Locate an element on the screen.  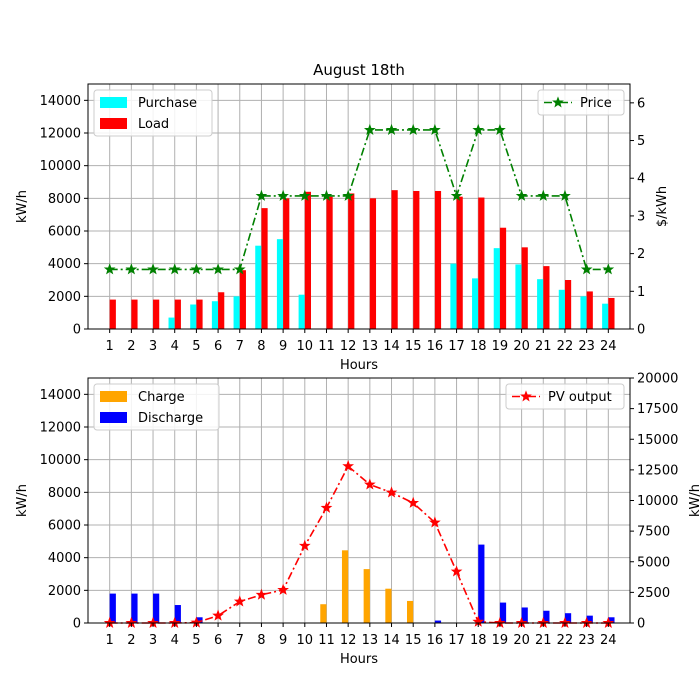
y2-tick-label: 6 is located at coordinates (641, 103).